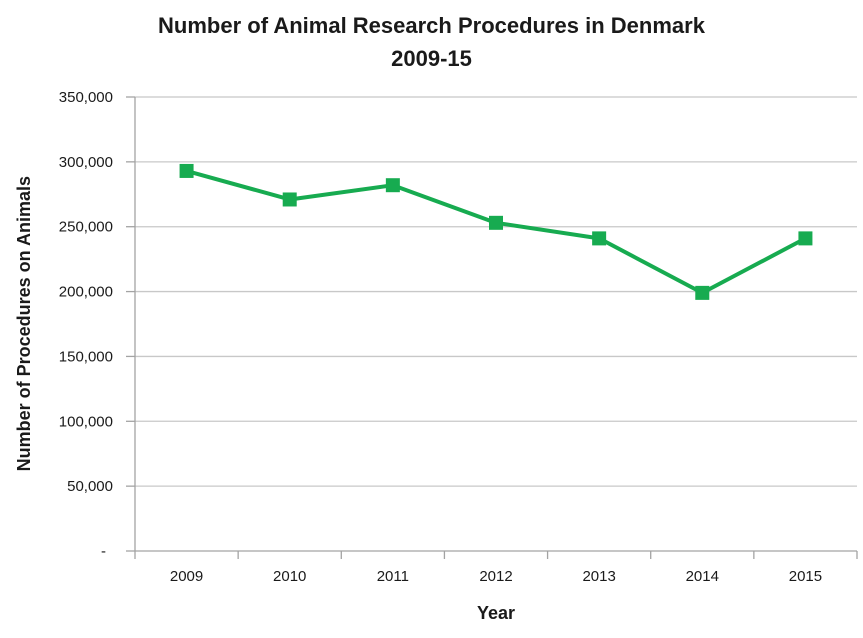 This screenshot has height=638, width=863. What do you see at coordinates (86, 356) in the screenshot?
I see `y-tick-label: 150,000` at bounding box center [86, 356].